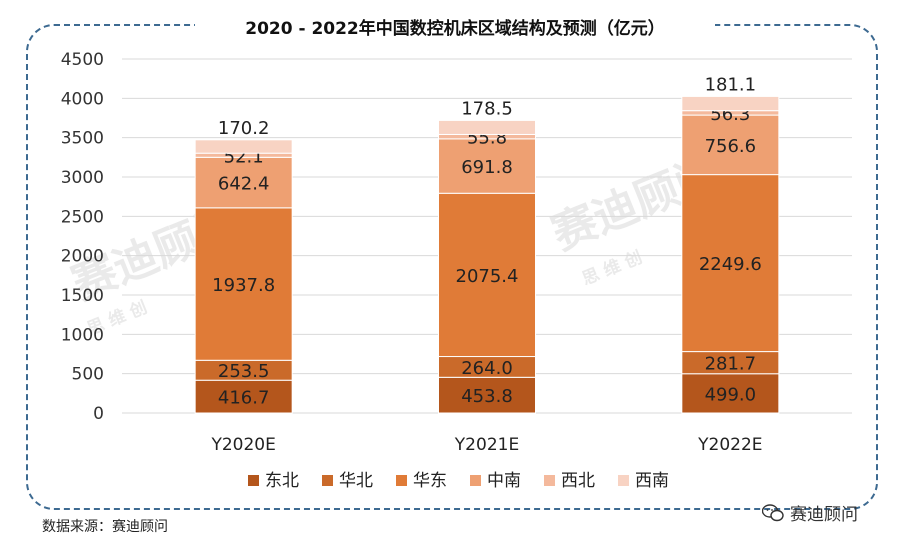 The image size is (905, 550). I want to click on data-label: 2075.4, so click(487, 276).